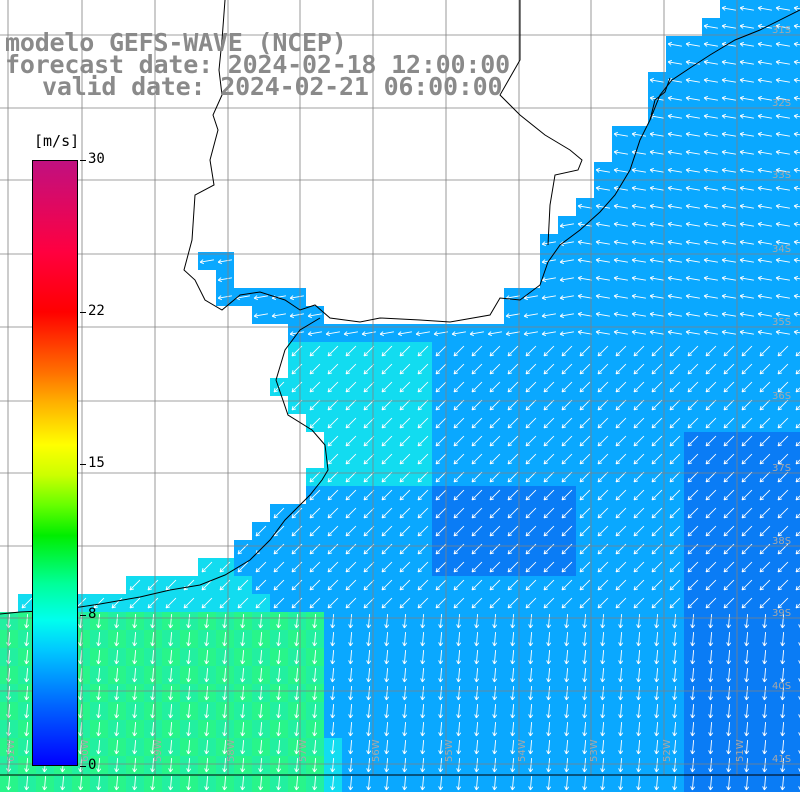 This screenshot has height=800, width=800. What do you see at coordinates (796, 783) in the screenshot?
I see `wind-speed-cell` at bounding box center [796, 783].